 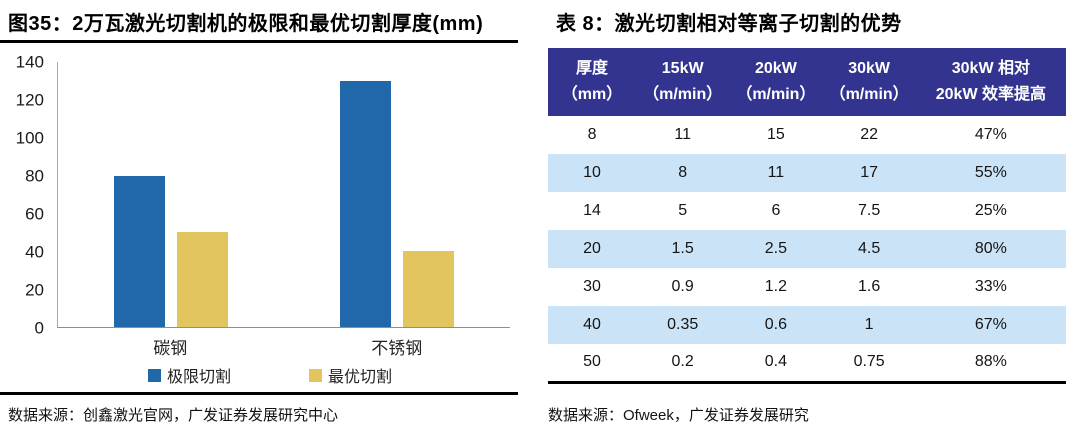 I want to click on table-cell: 6, so click(x=776, y=210).